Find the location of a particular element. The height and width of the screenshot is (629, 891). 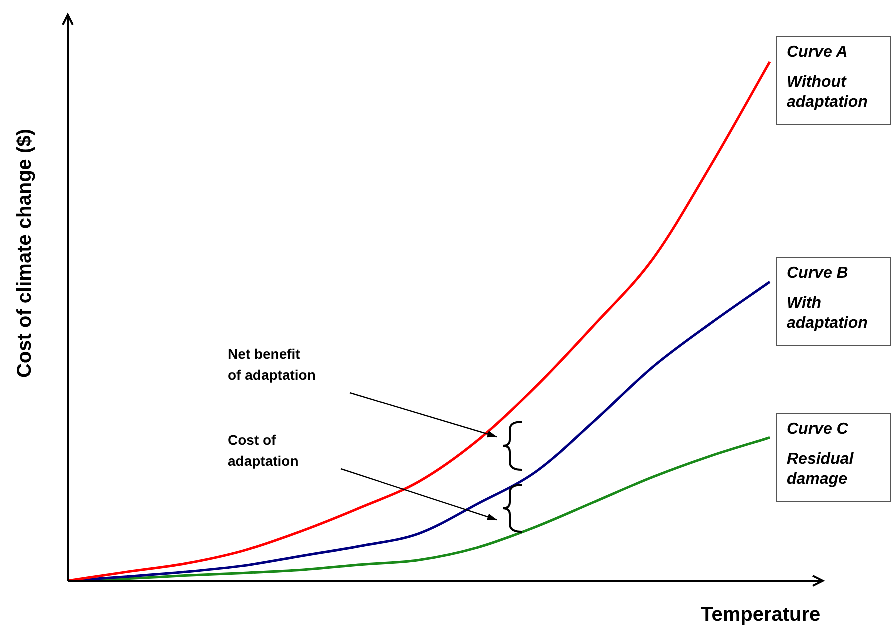

x-axis-title: Temperature is located at coordinates (761, 615).